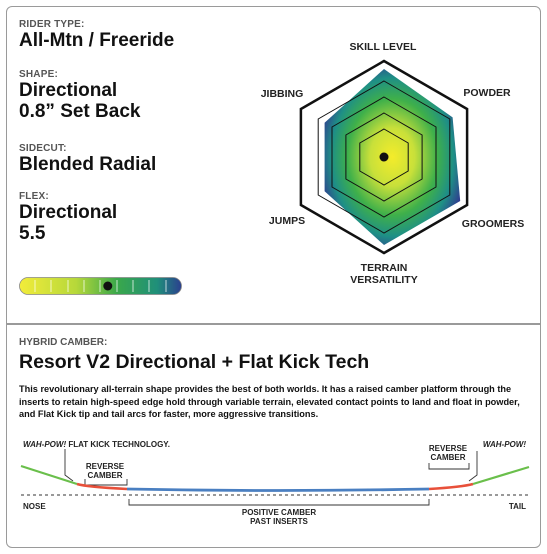 The image size is (547, 554). Describe the element at coordinates (517, 506) in the screenshot. I see `tail-label: TAIL` at that location.